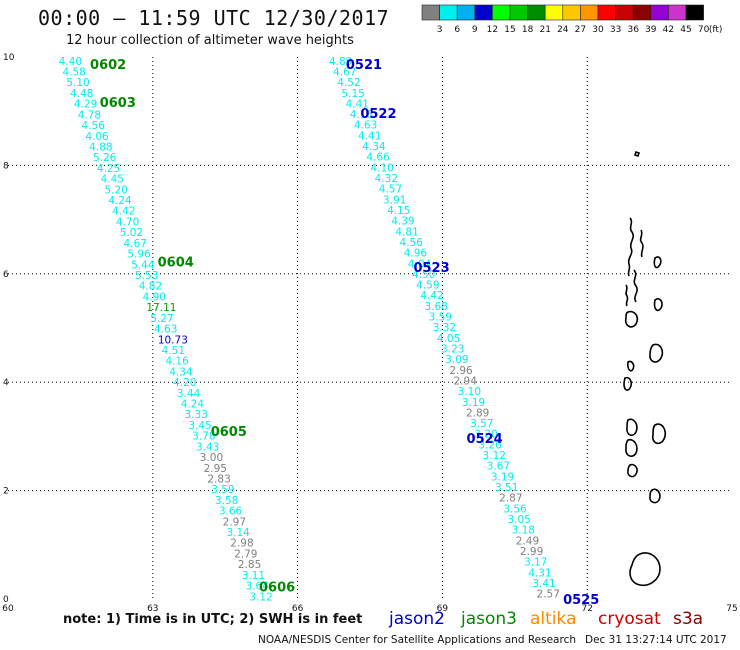 Image resolution: width=740 pixels, height=650 pixels. Describe the element at coordinates (656, 353) in the screenshot. I see `island-d` at that location.